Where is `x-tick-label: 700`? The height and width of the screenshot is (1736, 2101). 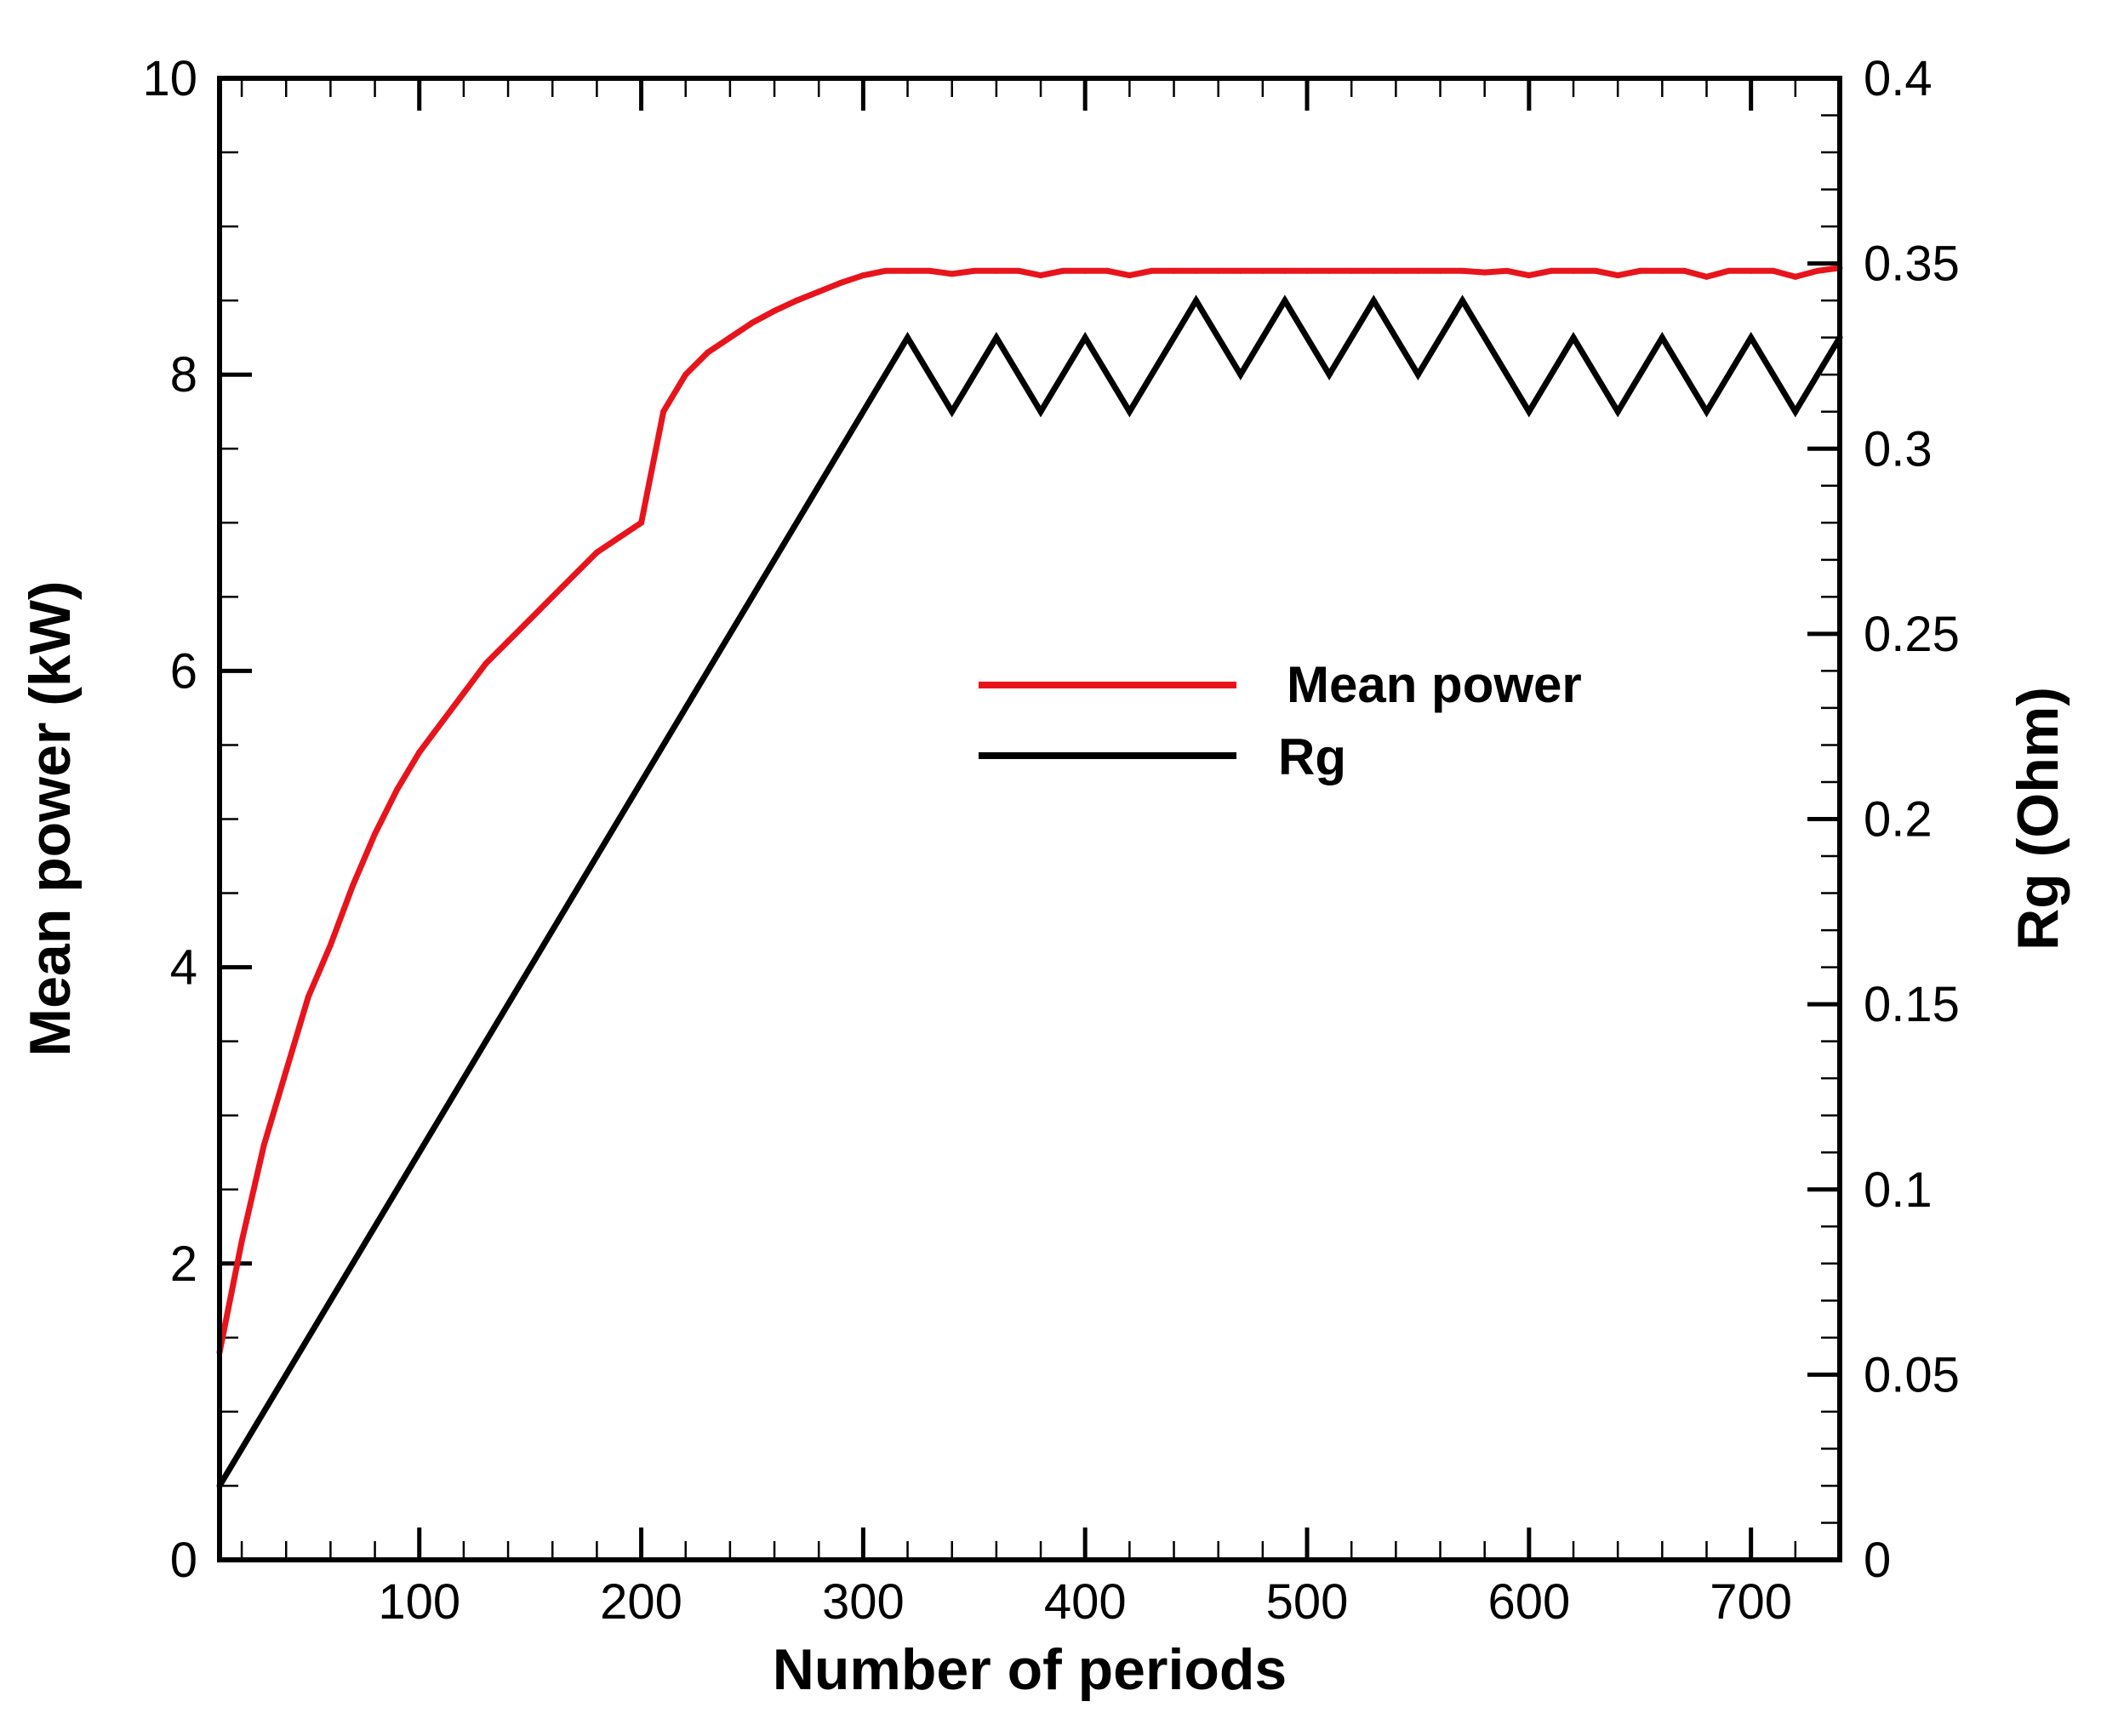
x-tick-label: 700 is located at coordinates (1751, 1602).